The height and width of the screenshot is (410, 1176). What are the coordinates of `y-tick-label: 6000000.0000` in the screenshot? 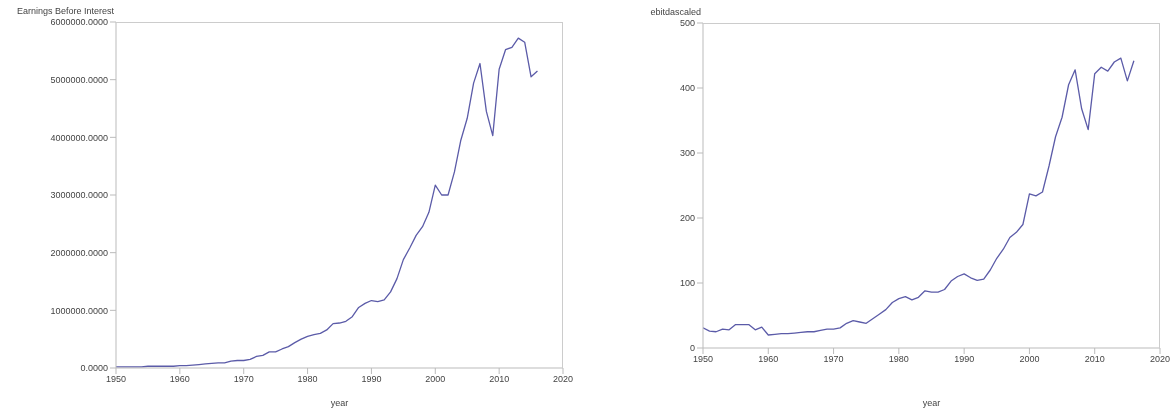 It's located at (79, 22).